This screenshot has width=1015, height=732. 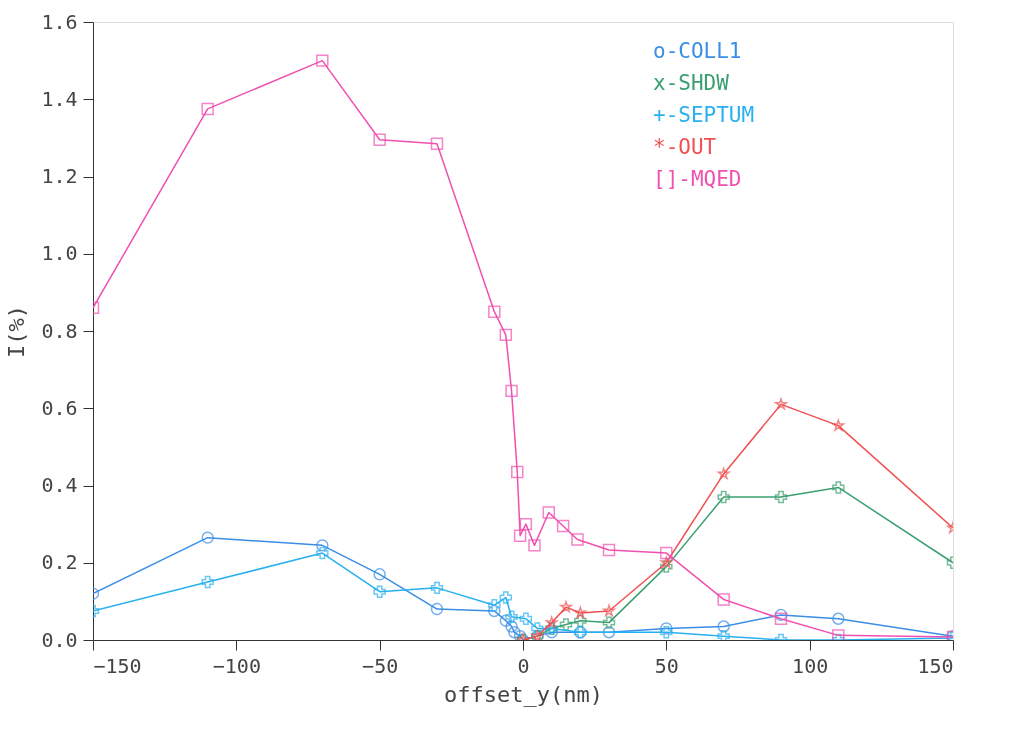 What do you see at coordinates (59, 639) in the screenshot?
I see `y-tick-label: 0.0` at bounding box center [59, 639].